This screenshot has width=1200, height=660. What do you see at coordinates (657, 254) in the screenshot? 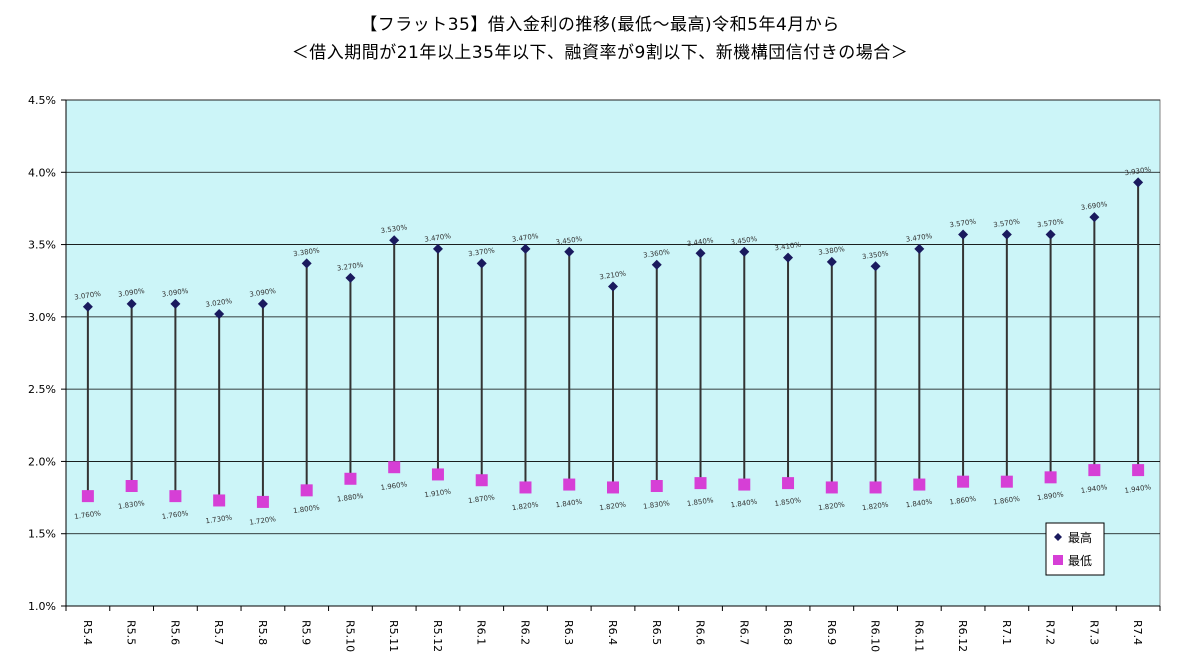
I see `high-data-label: 3.360%` at bounding box center [657, 254].